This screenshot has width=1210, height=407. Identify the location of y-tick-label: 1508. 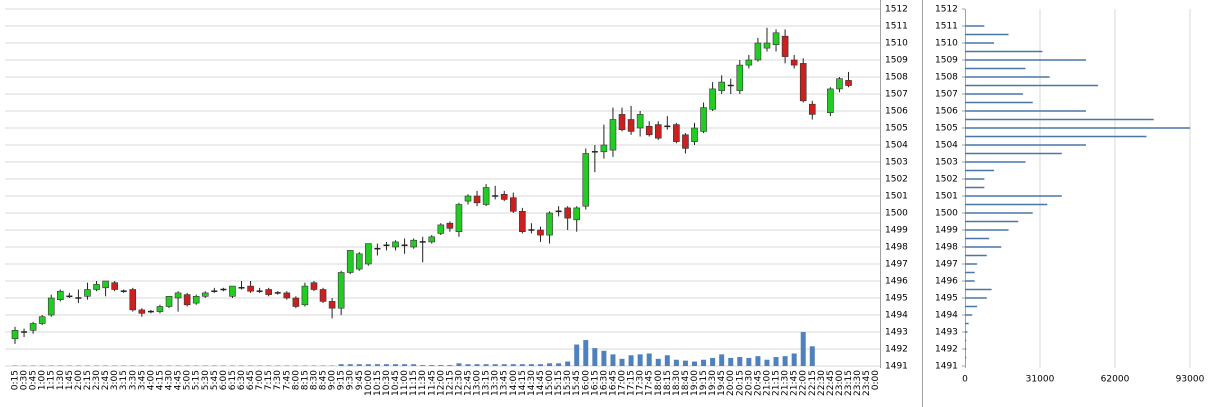
(946, 78).